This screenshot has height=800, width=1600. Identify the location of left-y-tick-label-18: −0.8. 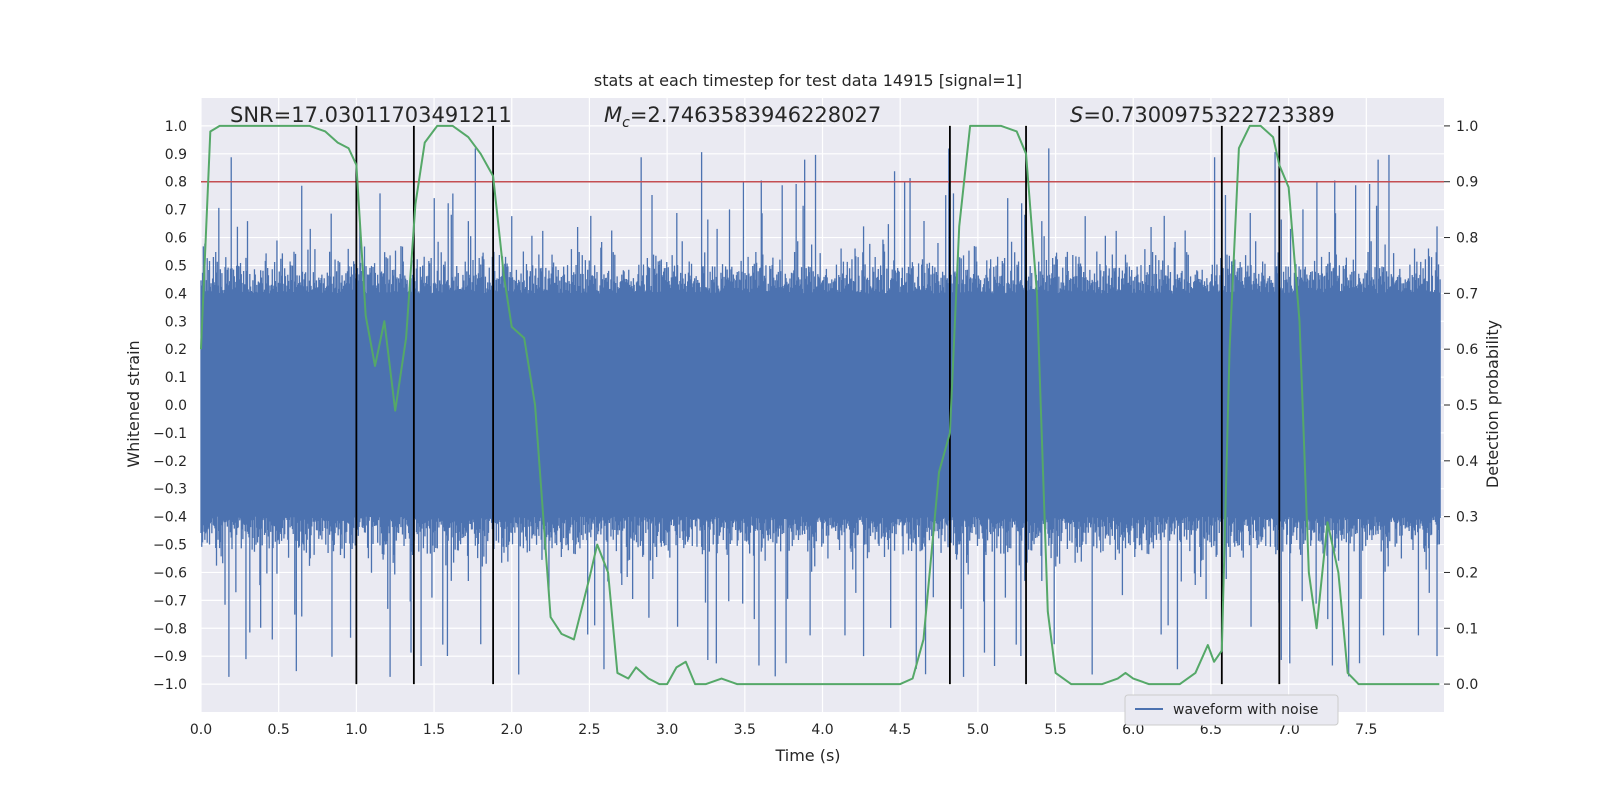
(170, 629).